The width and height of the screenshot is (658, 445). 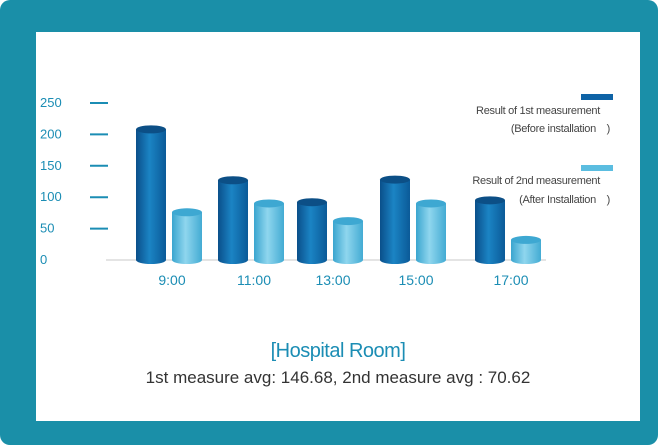 What do you see at coordinates (510, 280) in the screenshot?
I see `x-tick-label: 17:00` at bounding box center [510, 280].